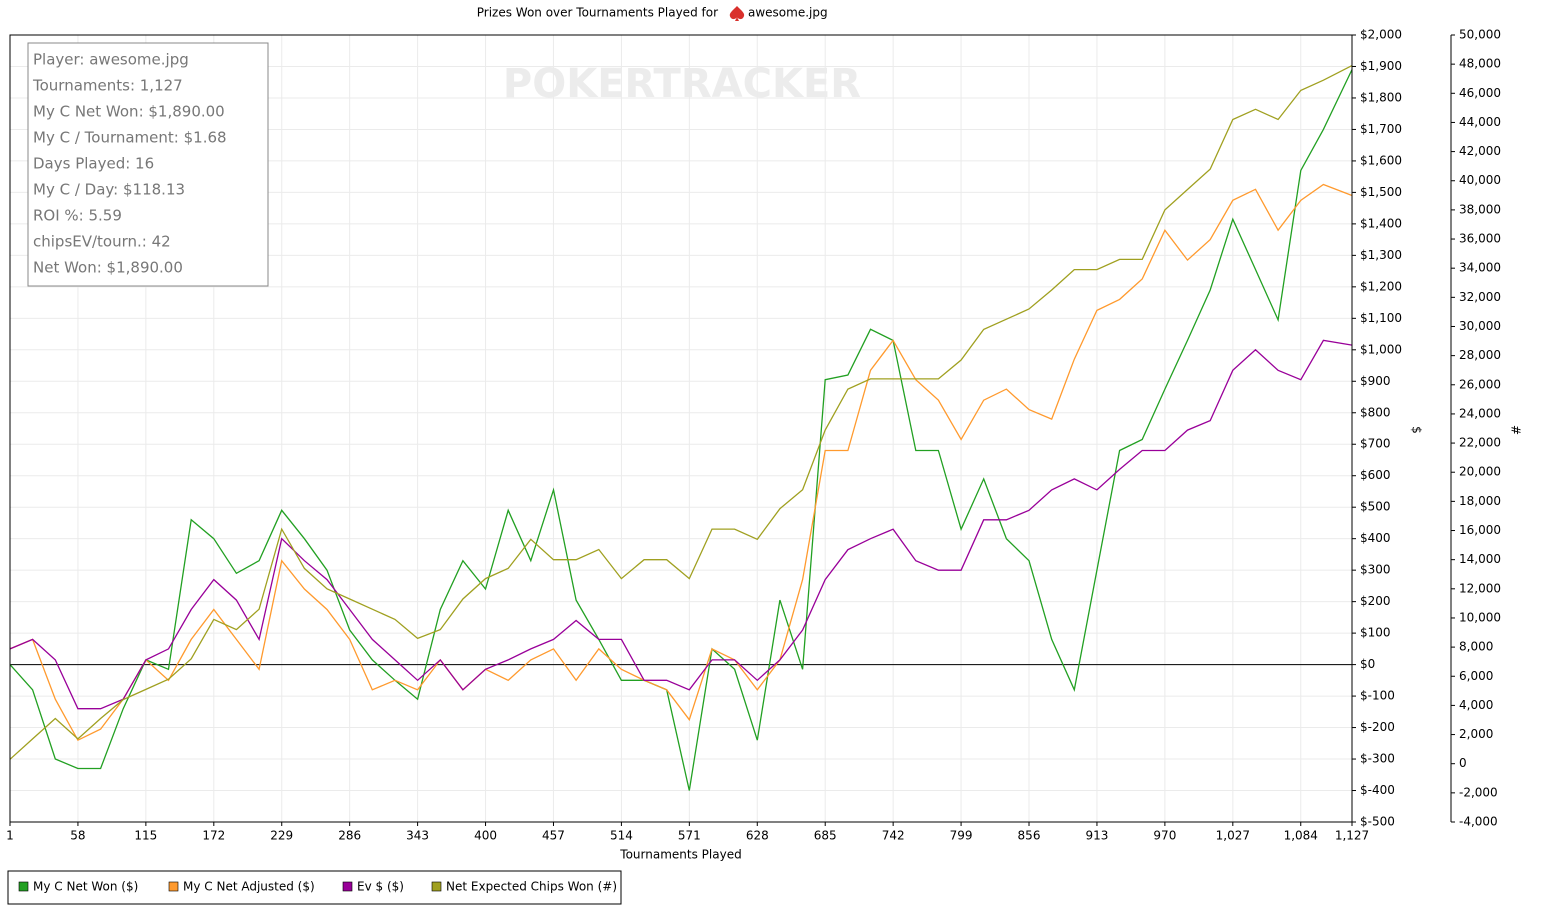 This screenshot has height=922, width=1564. What do you see at coordinates (757, 836) in the screenshot?
I see `x-tick-label: 628` at bounding box center [757, 836].